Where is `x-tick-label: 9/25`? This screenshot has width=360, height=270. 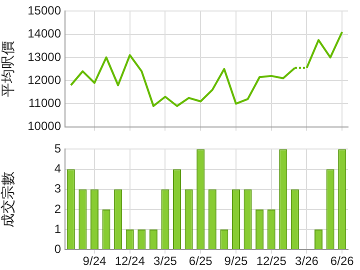 x-tick-label: 9/25 is located at coordinates (236, 261).